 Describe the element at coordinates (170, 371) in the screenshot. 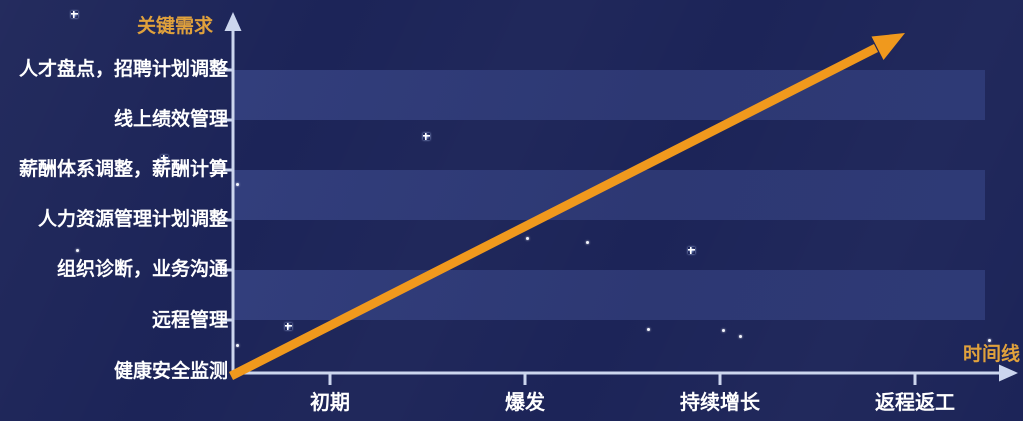

I see `y-axis-label: 健康安全监测` at that location.